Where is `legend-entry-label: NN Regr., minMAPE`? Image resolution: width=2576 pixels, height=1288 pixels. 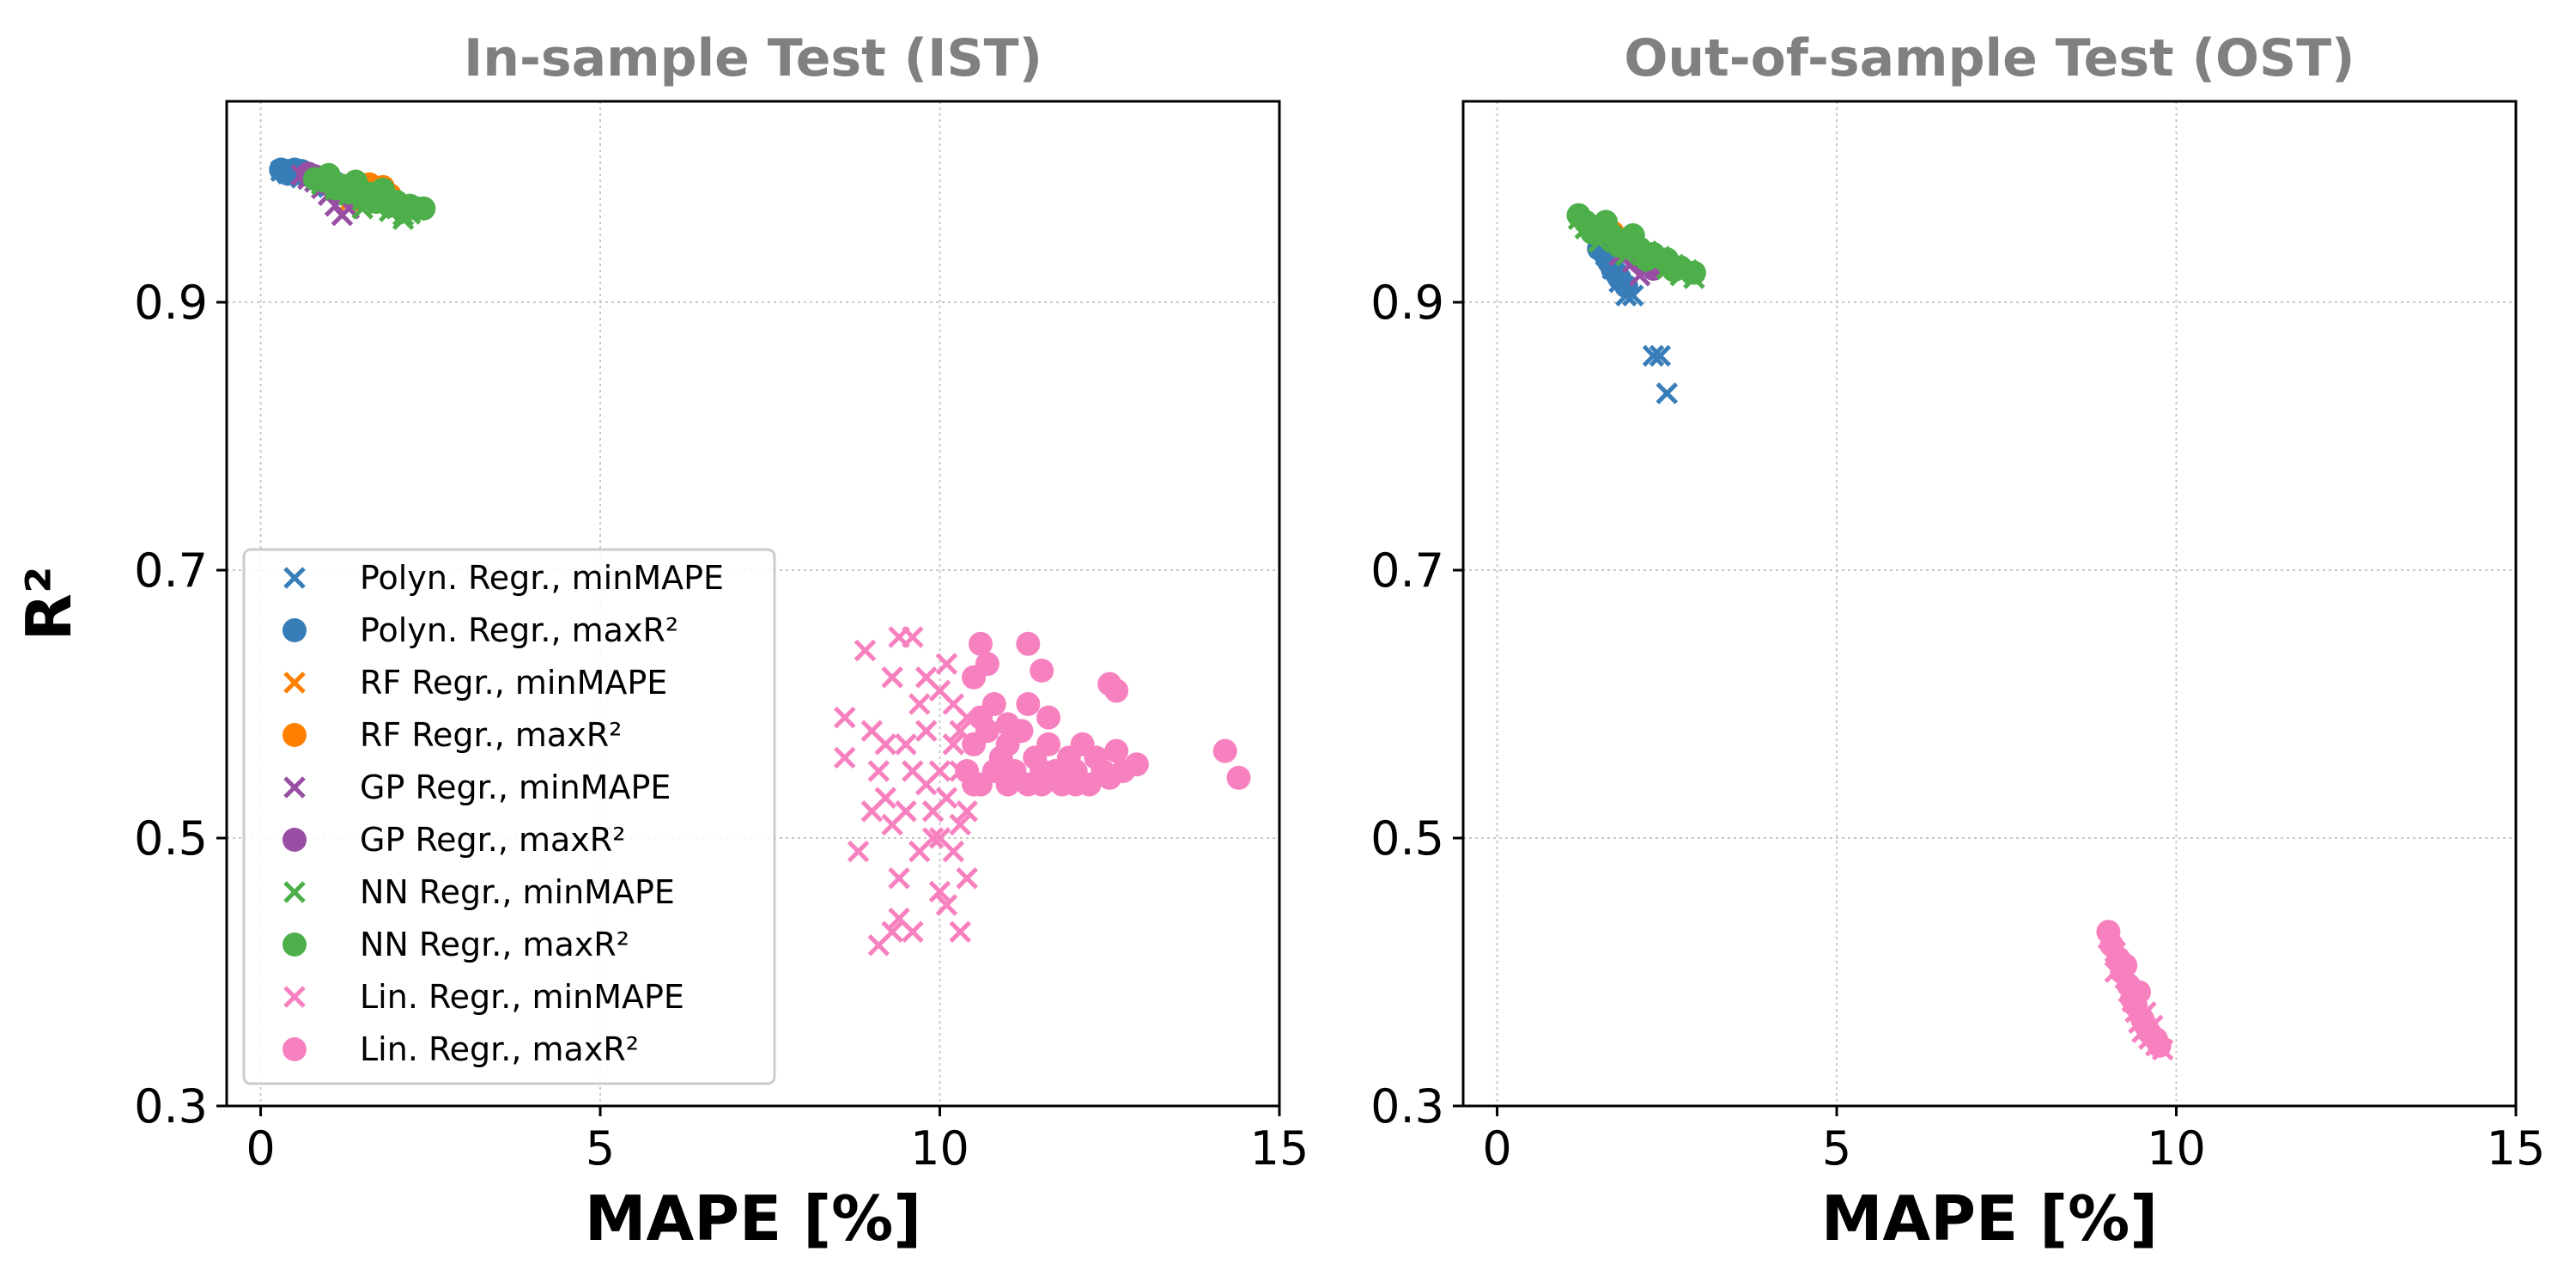
legend-entry-label: NN Regr., minMAPE is located at coordinates (517, 892).